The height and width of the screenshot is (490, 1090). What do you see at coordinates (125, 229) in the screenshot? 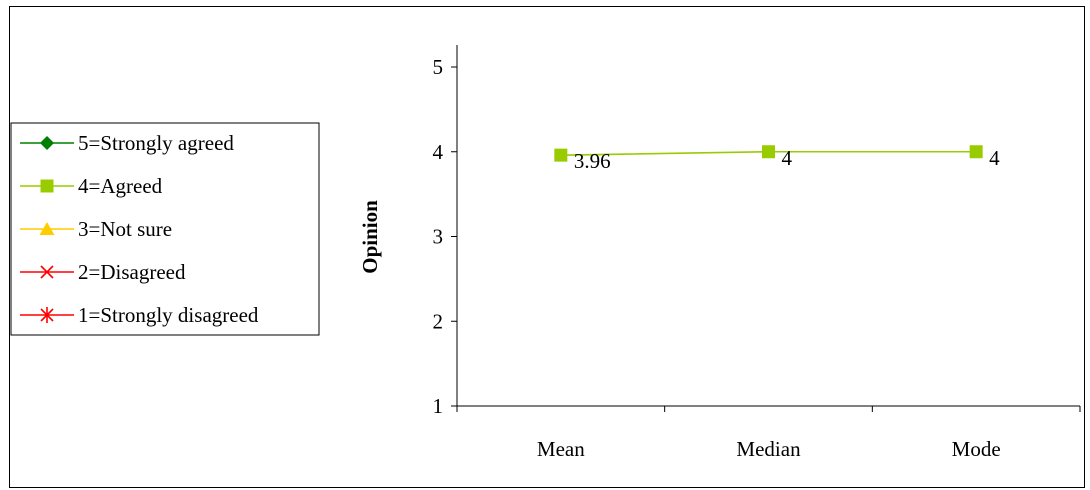
I see `legend-label: 3=Not sure` at bounding box center [125, 229].